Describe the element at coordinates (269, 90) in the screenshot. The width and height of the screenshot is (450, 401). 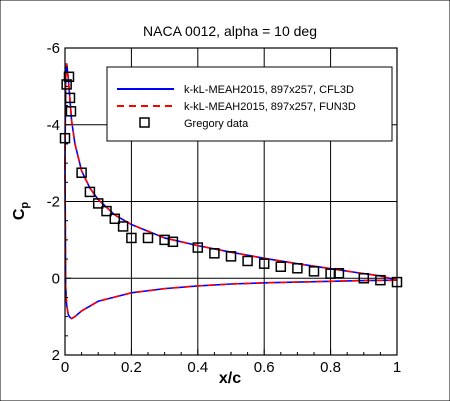
I see `legend-entry-cfl3d: k-kL-MEAH2015, 897x257, CFL3D` at that location.